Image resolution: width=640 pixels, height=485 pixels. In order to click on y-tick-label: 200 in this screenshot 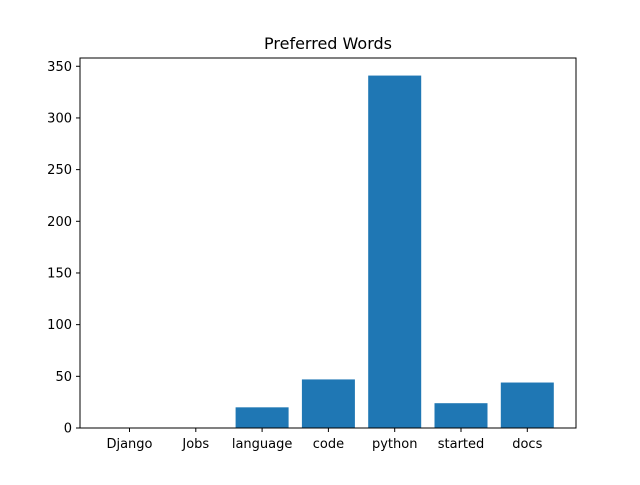, I will do `click(59, 222)`.